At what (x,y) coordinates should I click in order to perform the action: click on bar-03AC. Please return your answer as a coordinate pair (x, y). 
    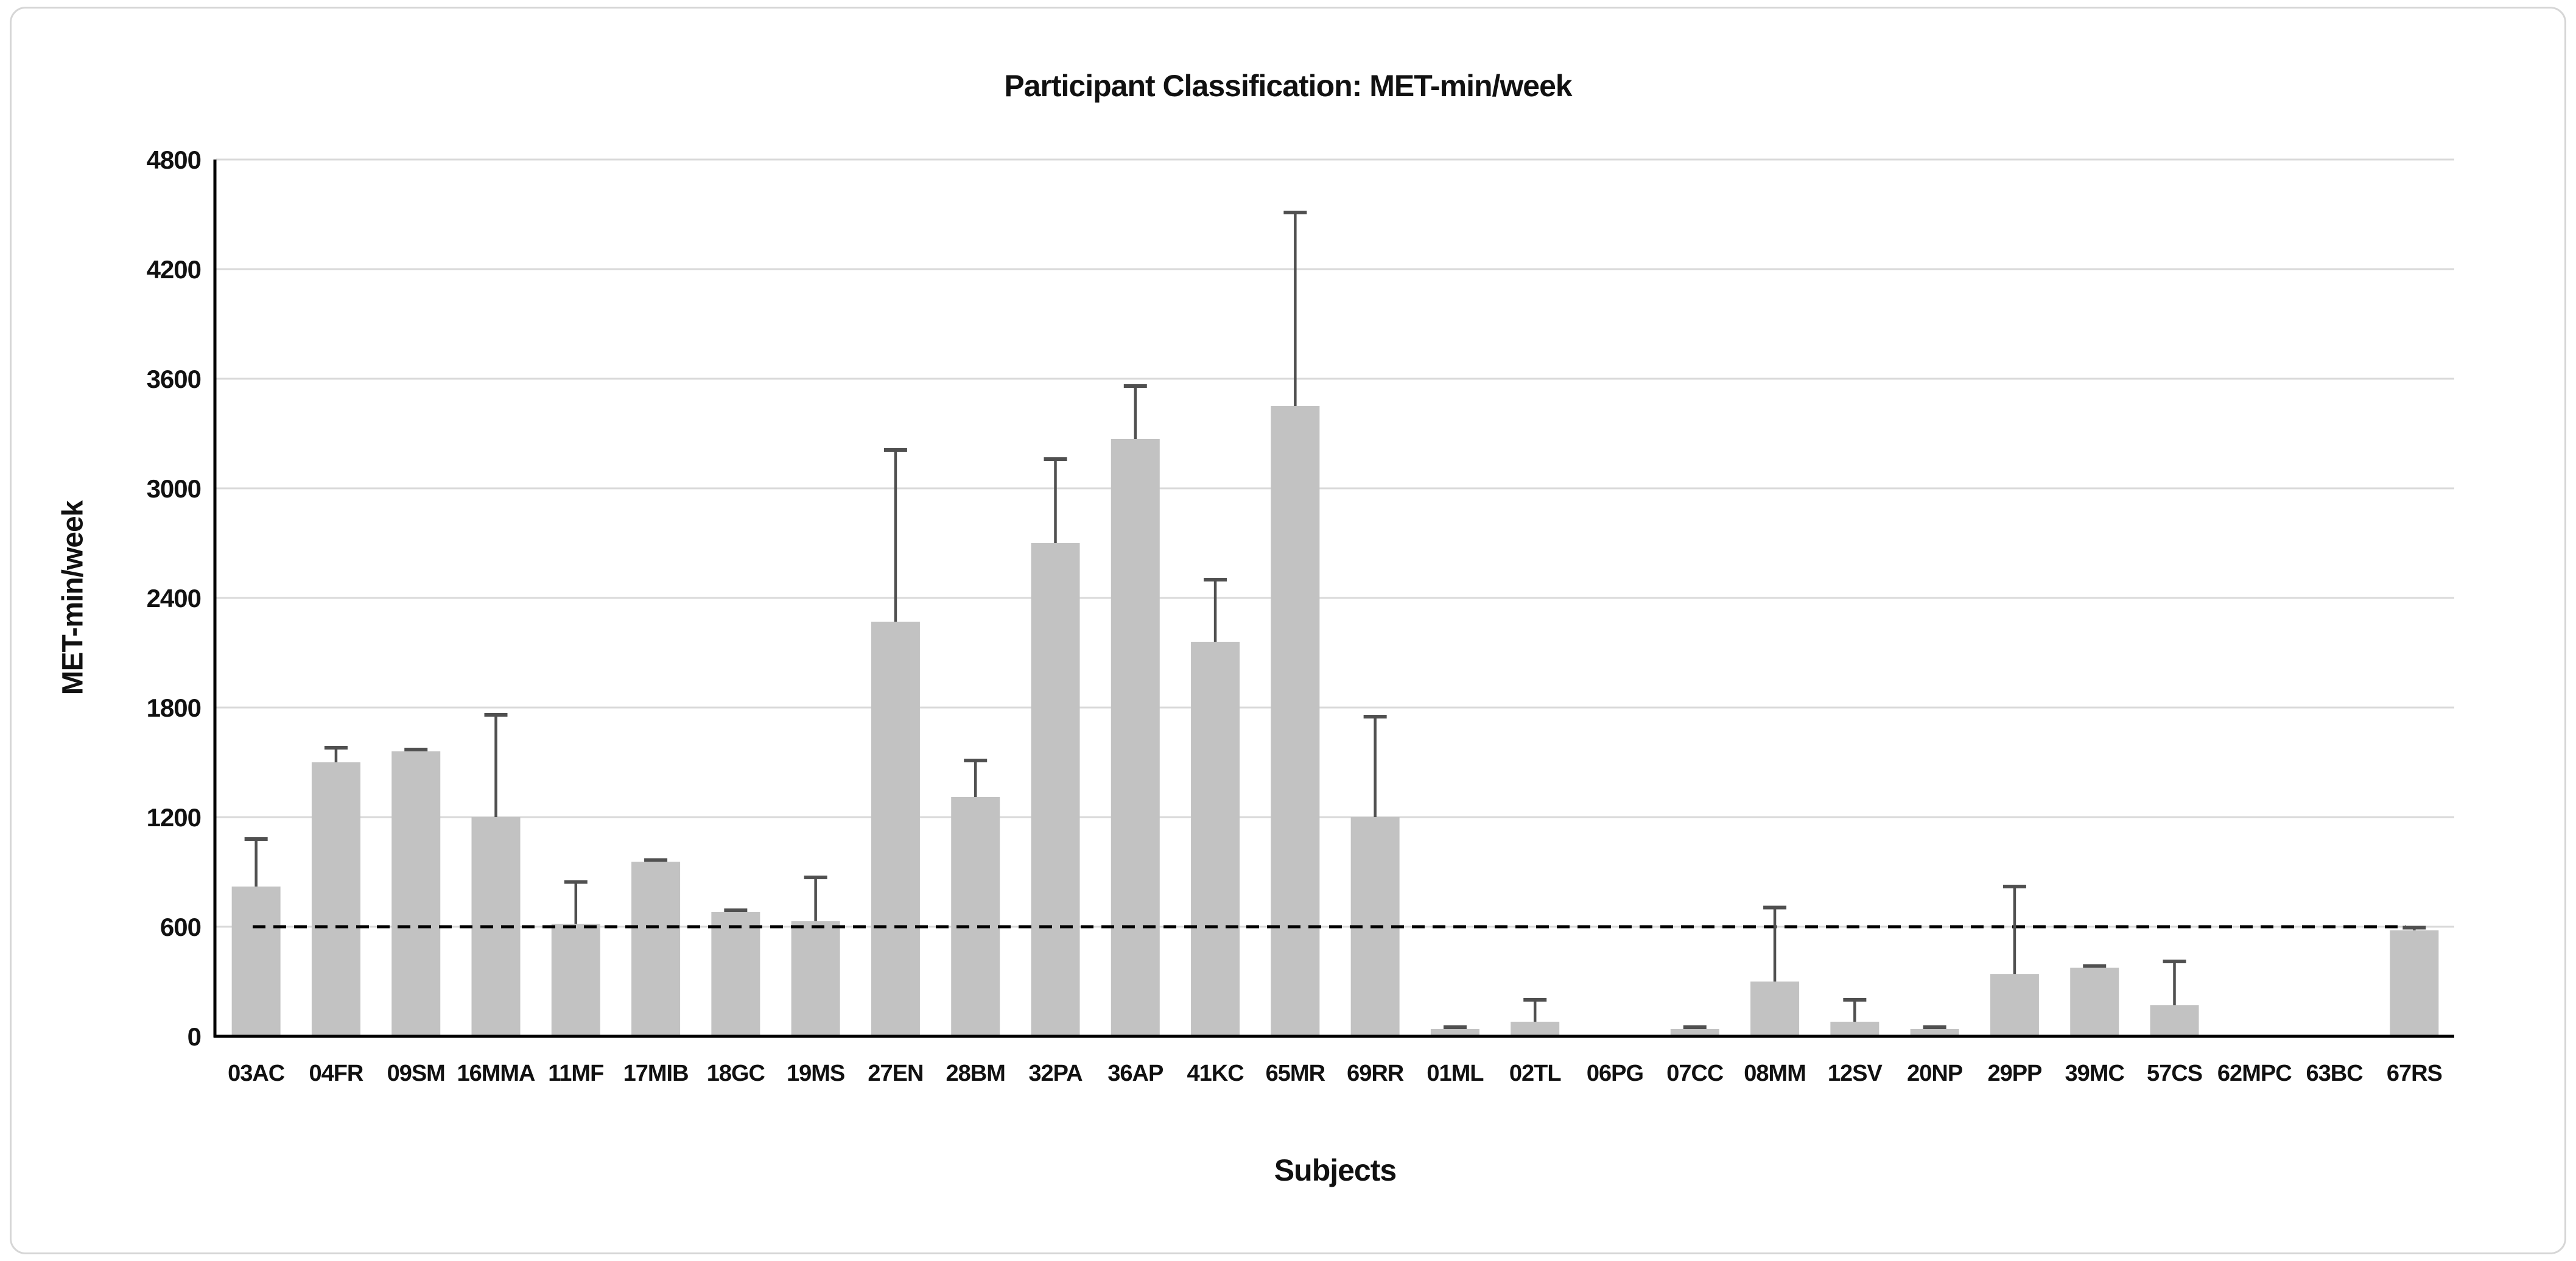
    Looking at the image, I should click on (256, 961).